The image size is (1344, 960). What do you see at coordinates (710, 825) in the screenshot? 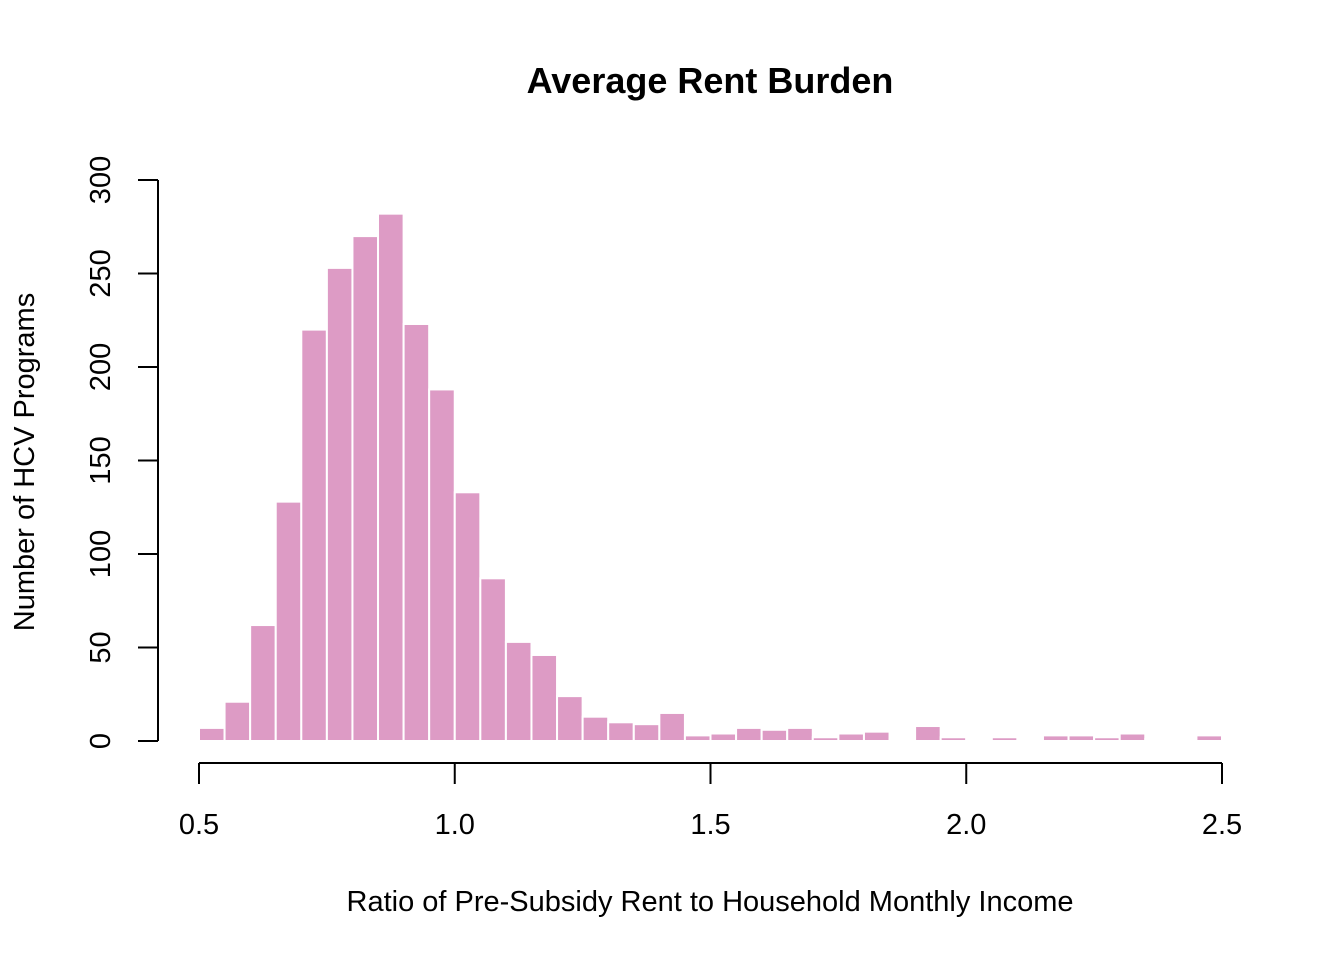
I see `x-tick-label: 1.5` at bounding box center [710, 825].